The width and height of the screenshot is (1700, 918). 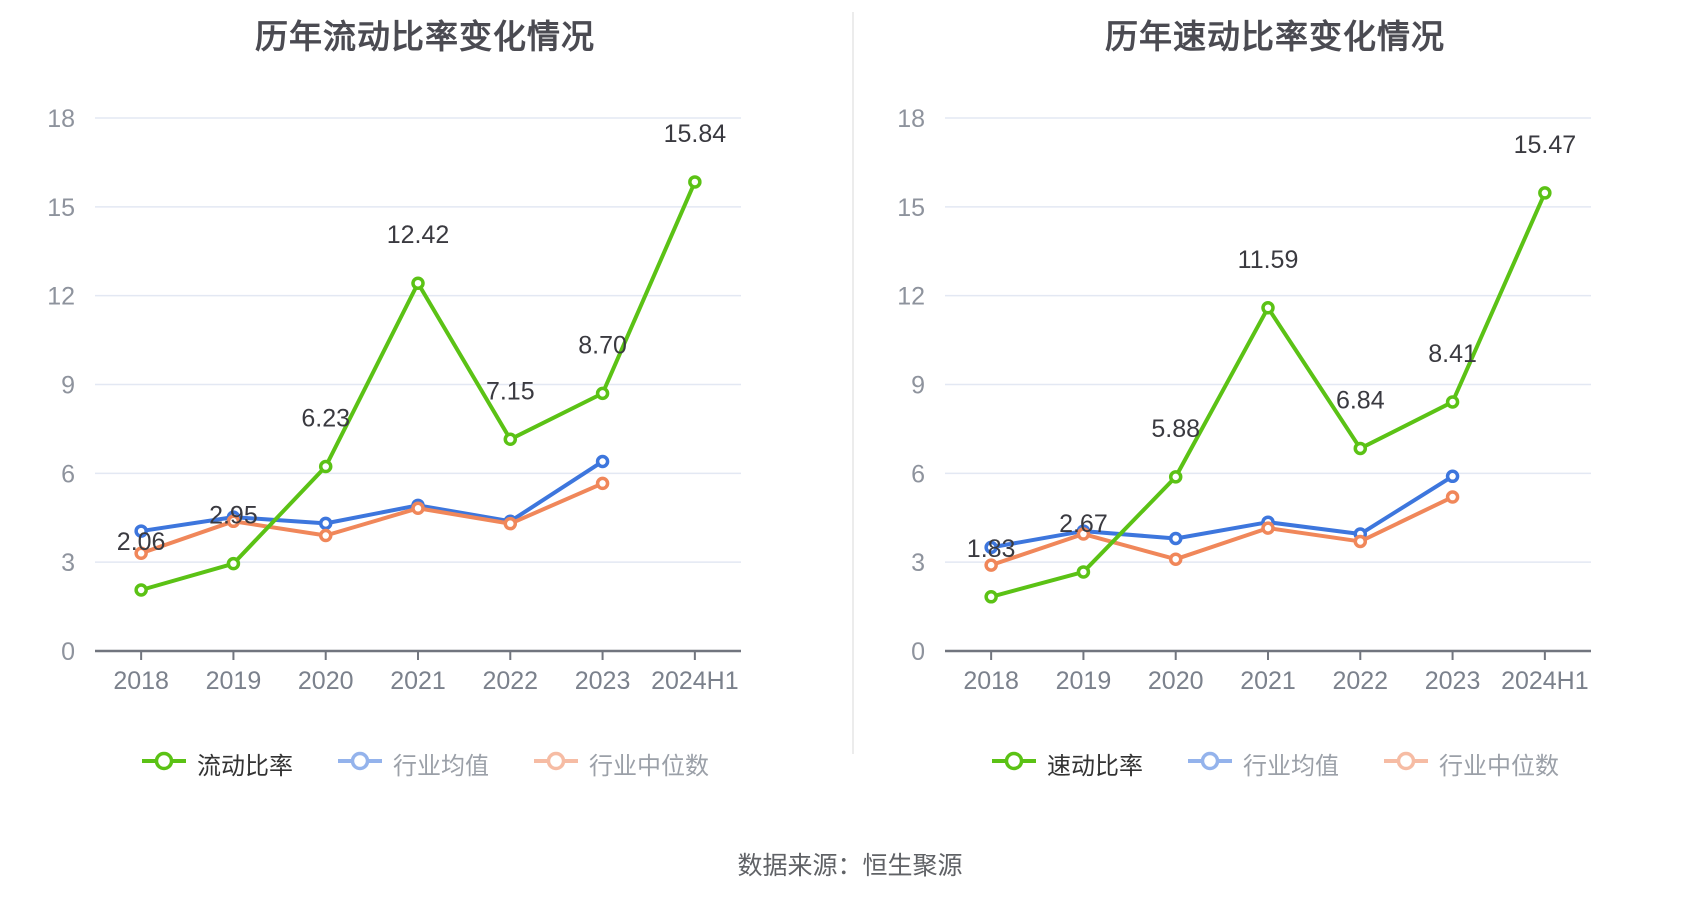 What do you see at coordinates (1275, 36) in the screenshot?
I see `chart-title: 历年速动比率变化情况` at bounding box center [1275, 36].